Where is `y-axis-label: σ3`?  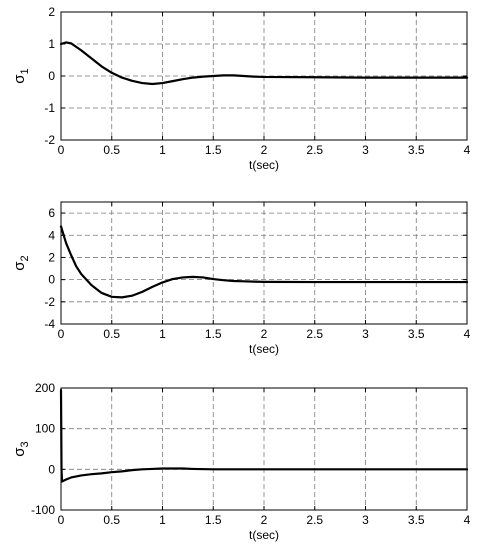
y-axis-label: σ3 is located at coordinates (21, 448).